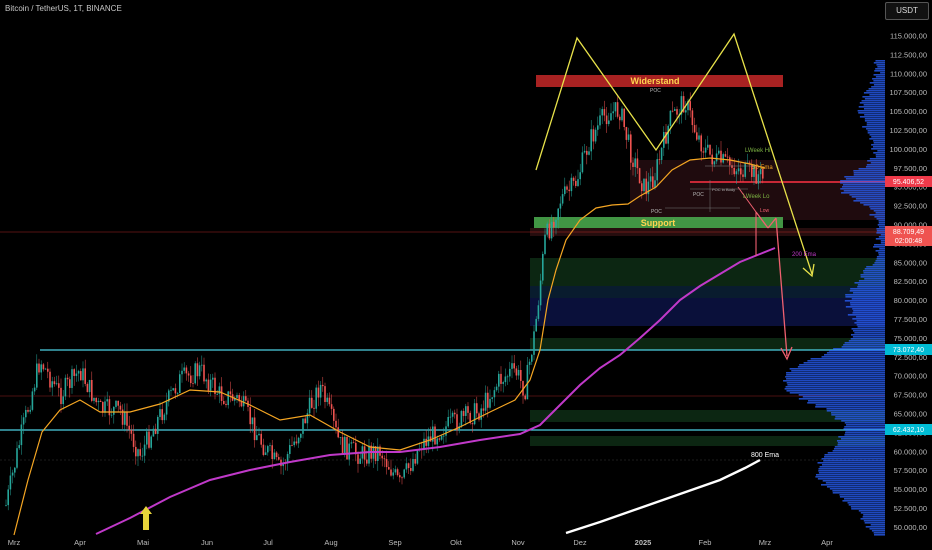 The width and height of the screenshot is (932, 550). What do you see at coordinates (80, 542) in the screenshot?
I see `x-tick-label: Apr` at bounding box center [80, 542].